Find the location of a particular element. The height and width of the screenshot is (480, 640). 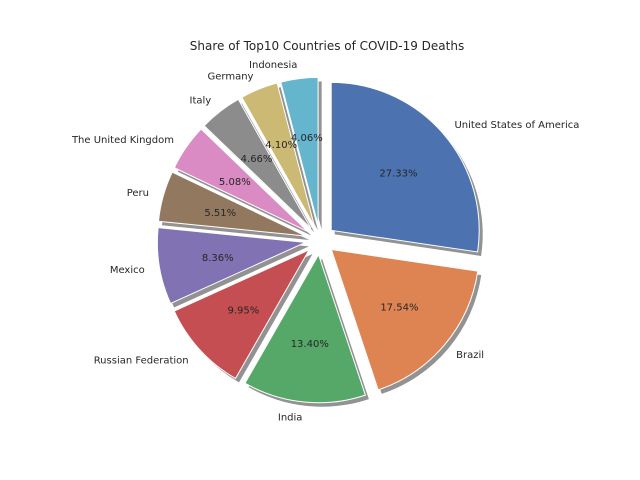

pct-label-indonesia: 4.06% is located at coordinates (307, 138).